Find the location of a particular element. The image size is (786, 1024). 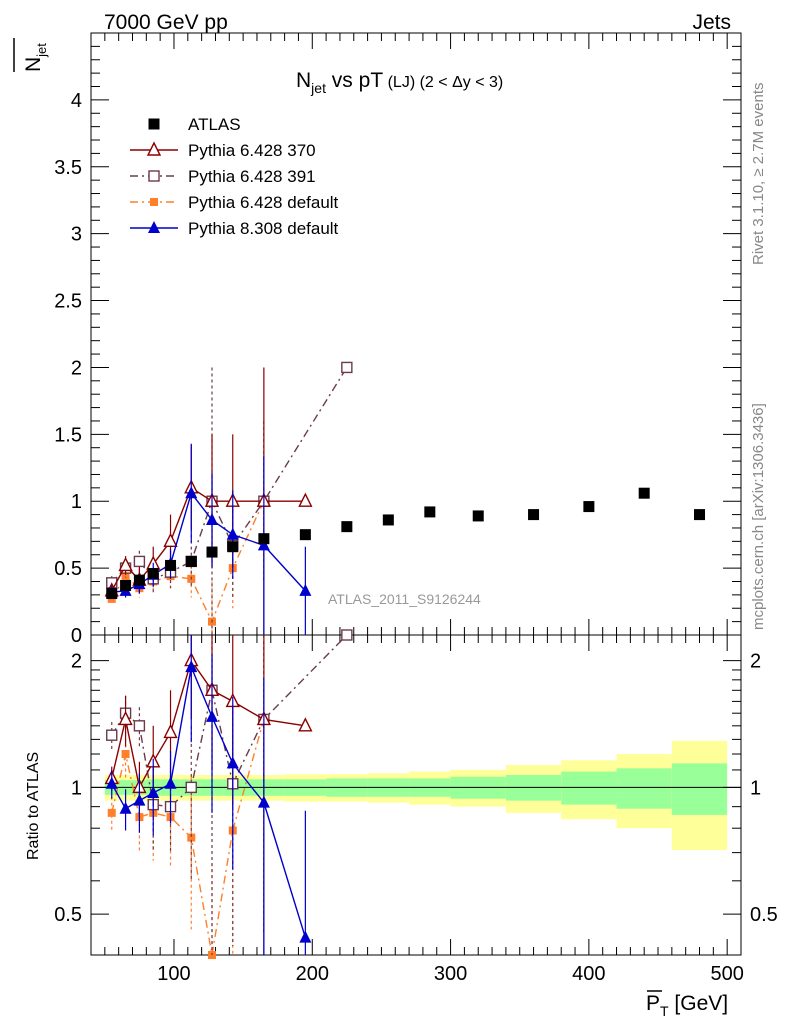

xlabel-main: P is located at coordinates (653, 1003).